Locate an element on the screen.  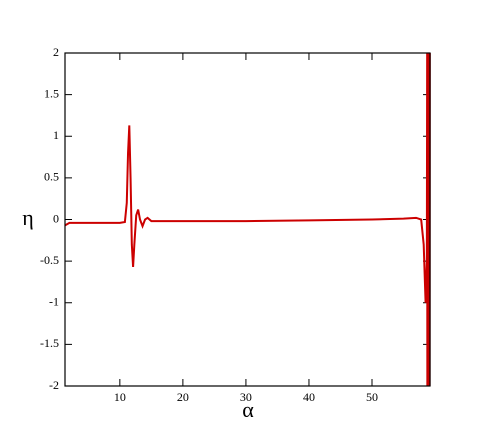
x-tick-label: 20 is located at coordinates (183, 397).